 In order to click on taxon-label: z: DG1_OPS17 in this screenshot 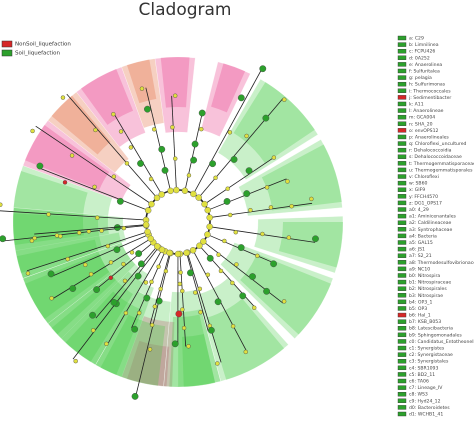, I will do `click(425, 203)`.